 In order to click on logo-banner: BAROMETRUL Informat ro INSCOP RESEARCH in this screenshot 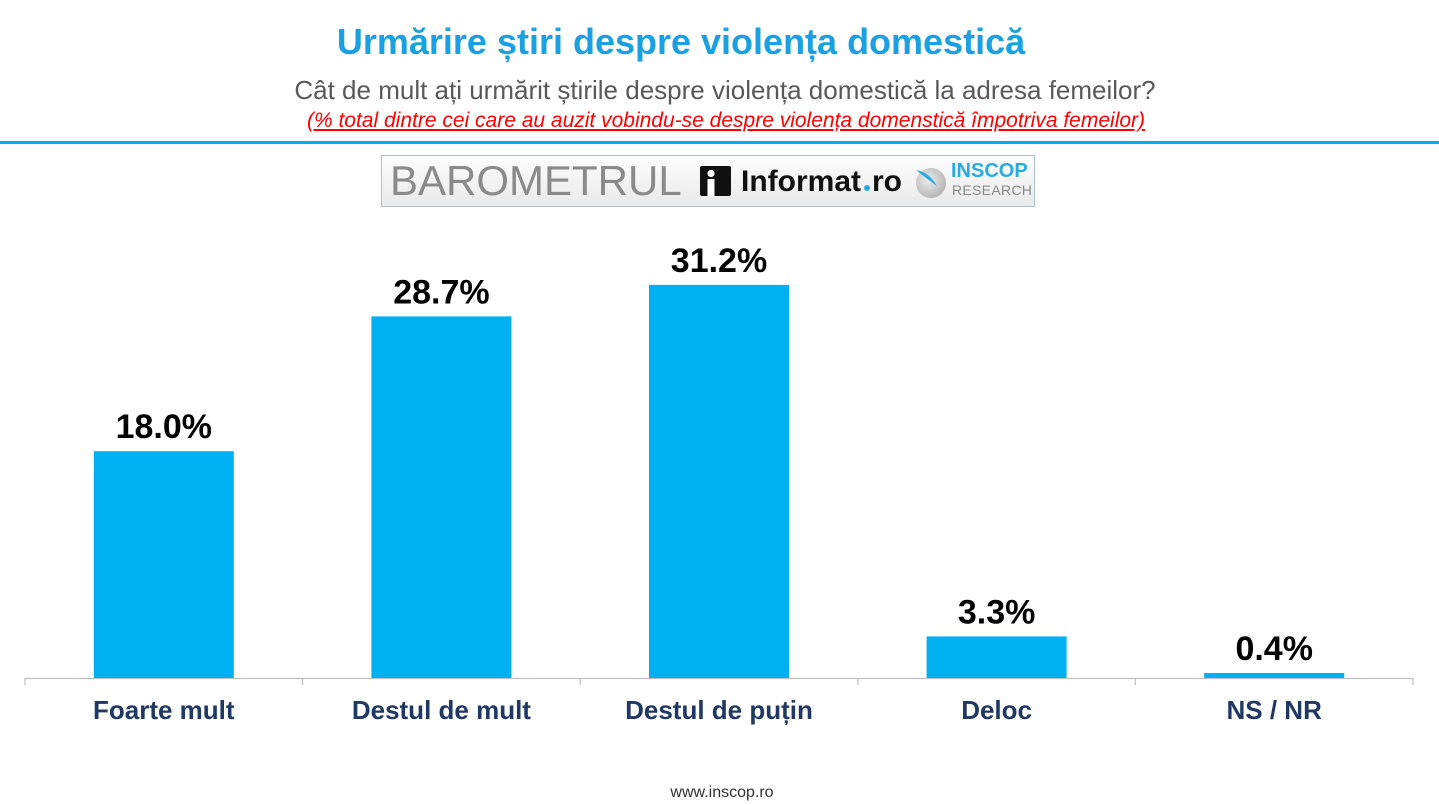, I will do `click(708, 181)`.